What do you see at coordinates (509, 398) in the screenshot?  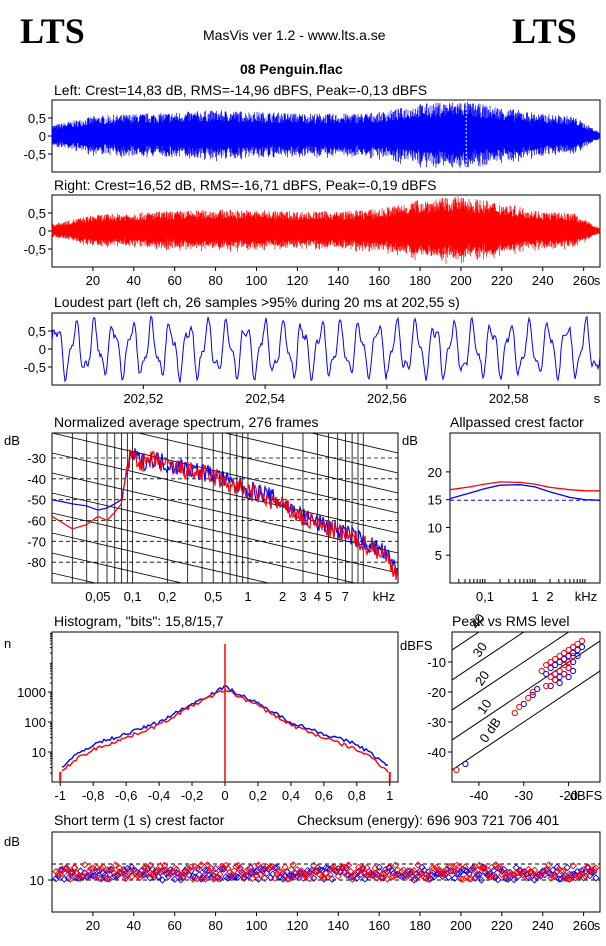 I see `loudest-xtick-label: 202,58` at bounding box center [509, 398].